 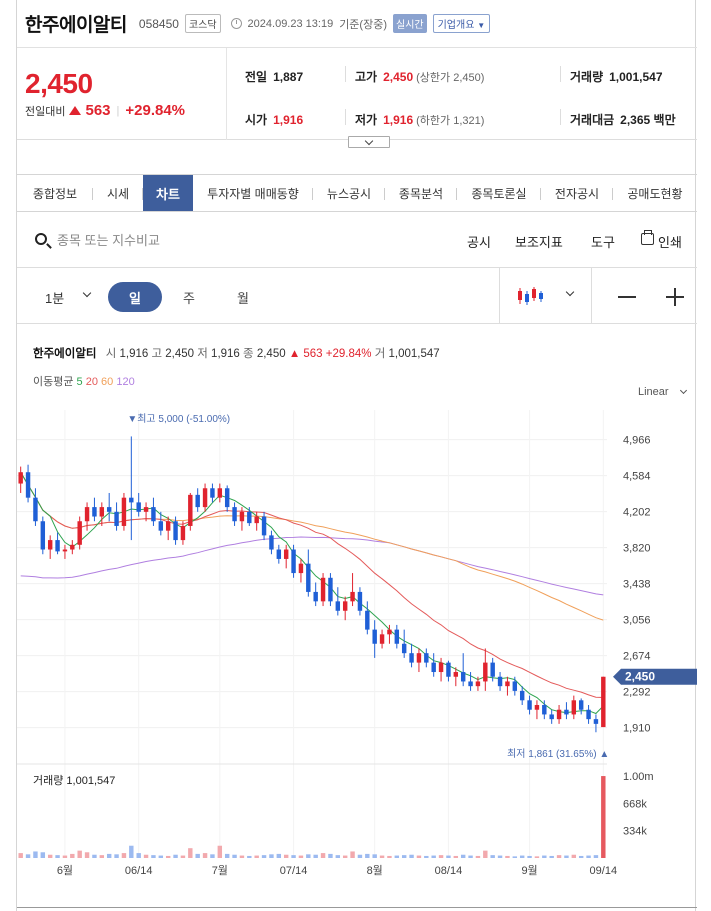 What do you see at coordinates (369, 142) in the screenshot?
I see `expand-button` at bounding box center [369, 142].